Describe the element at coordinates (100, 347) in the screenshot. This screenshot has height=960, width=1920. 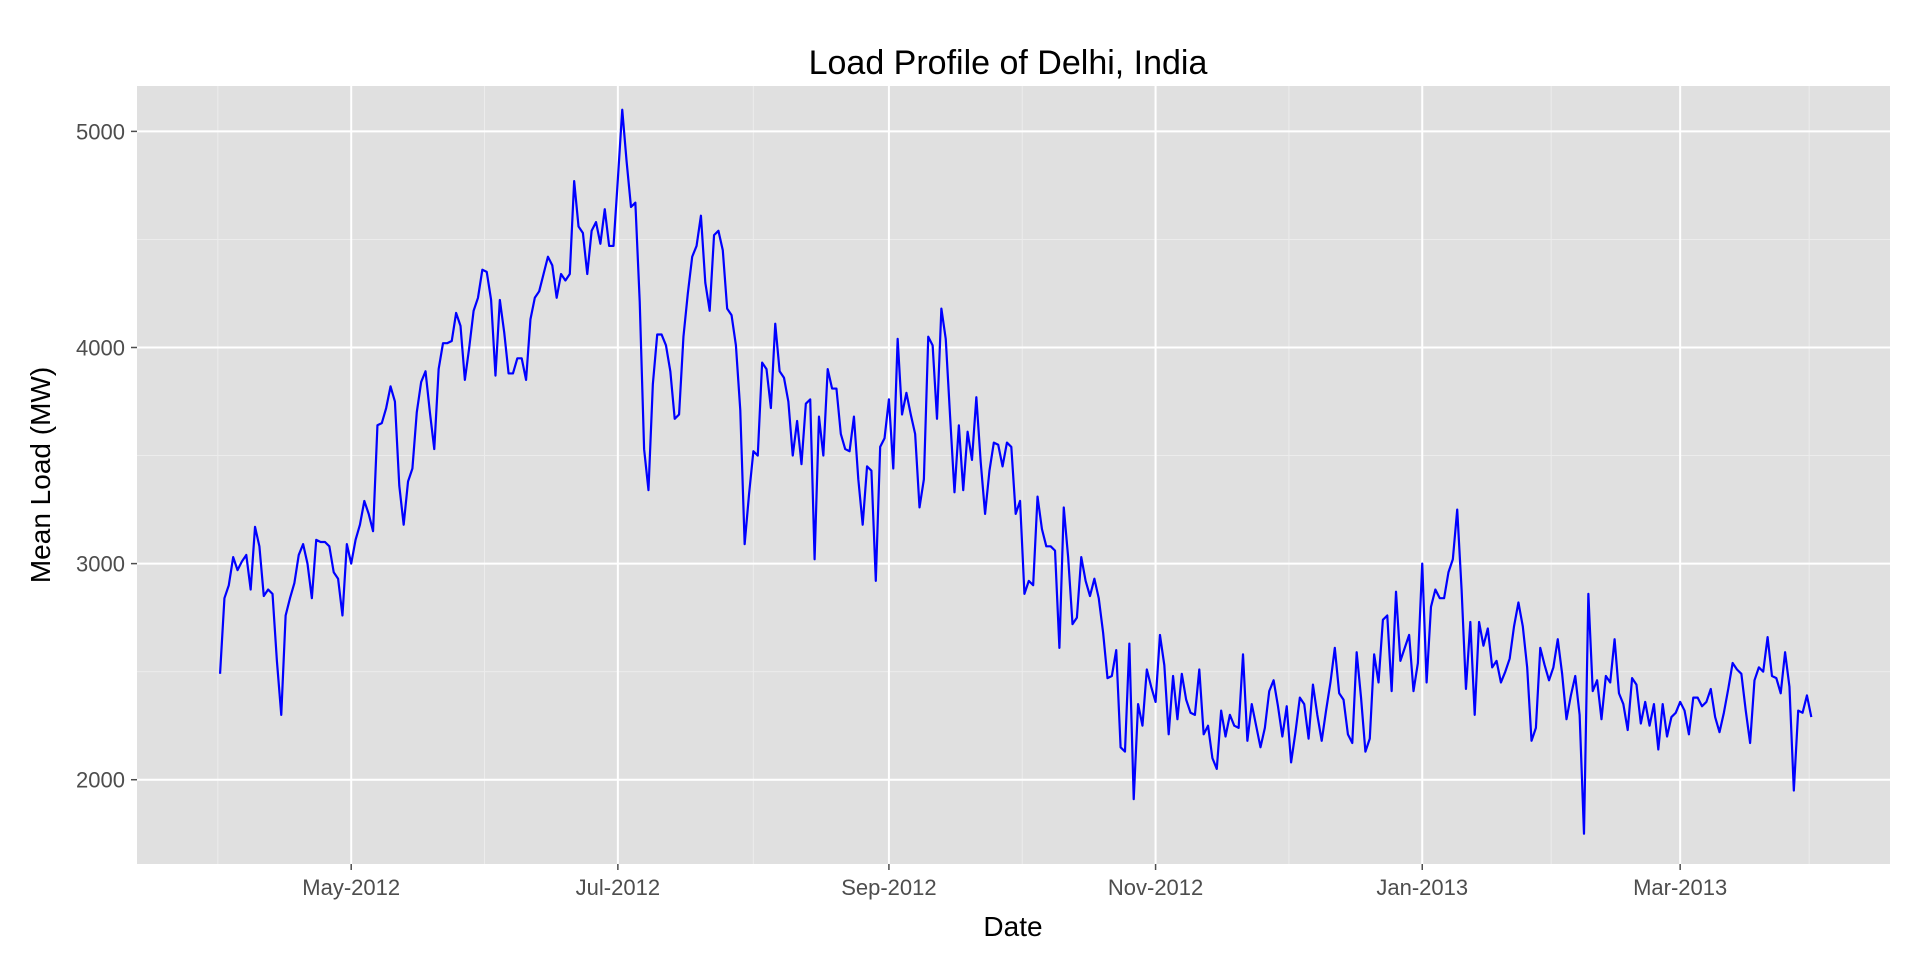
I see `y-tick-label: 4000` at that location.